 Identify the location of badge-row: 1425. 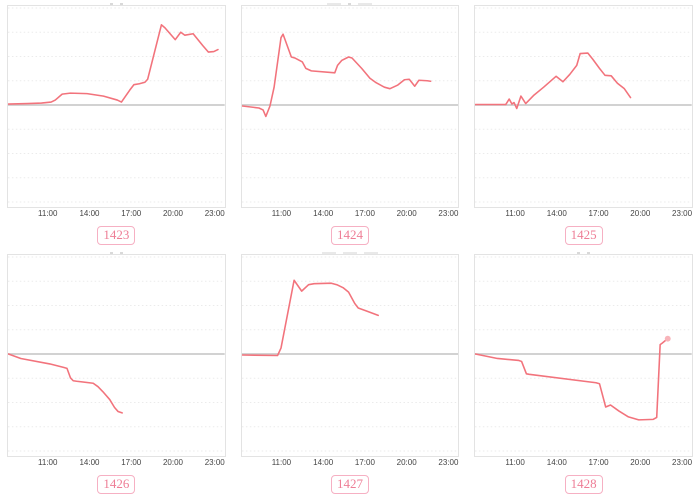
(583, 235).